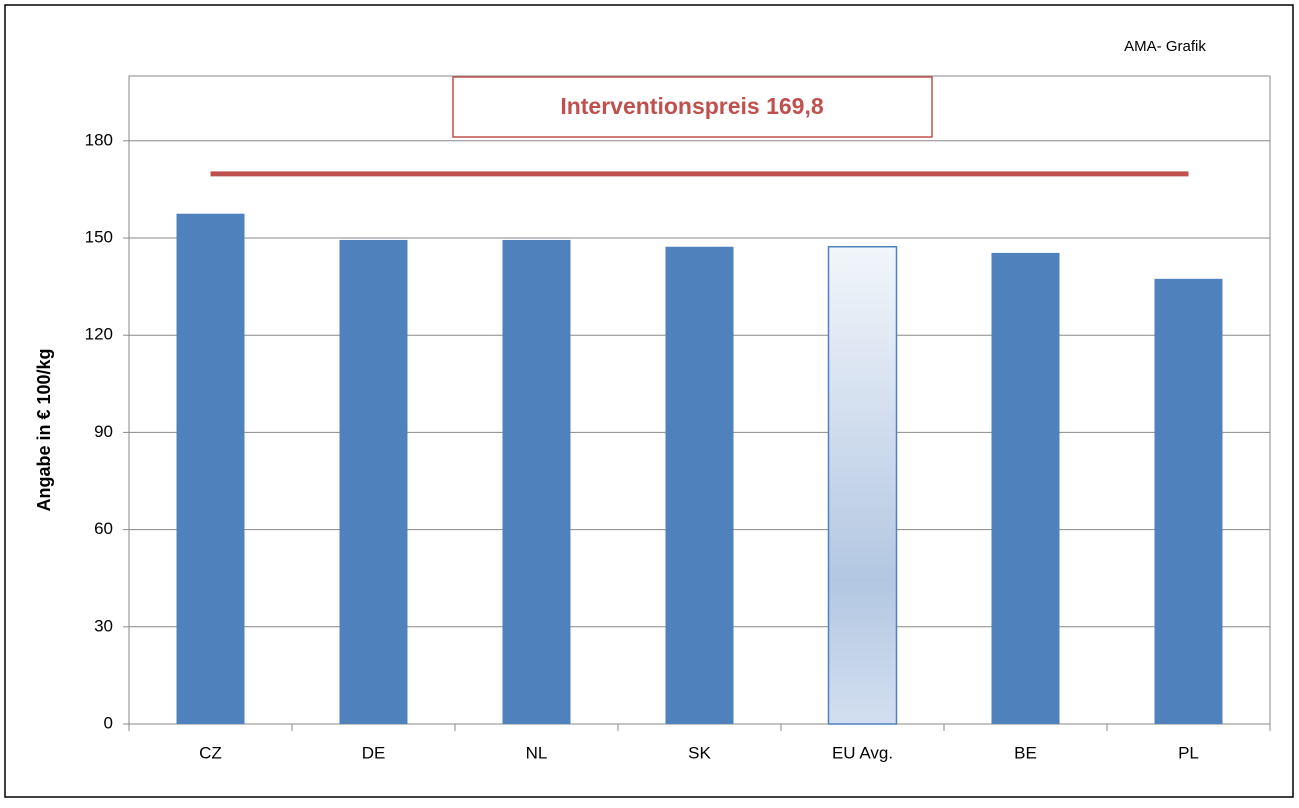 This screenshot has width=1299, height=808. I want to click on y-tick-label: 0, so click(108, 722).